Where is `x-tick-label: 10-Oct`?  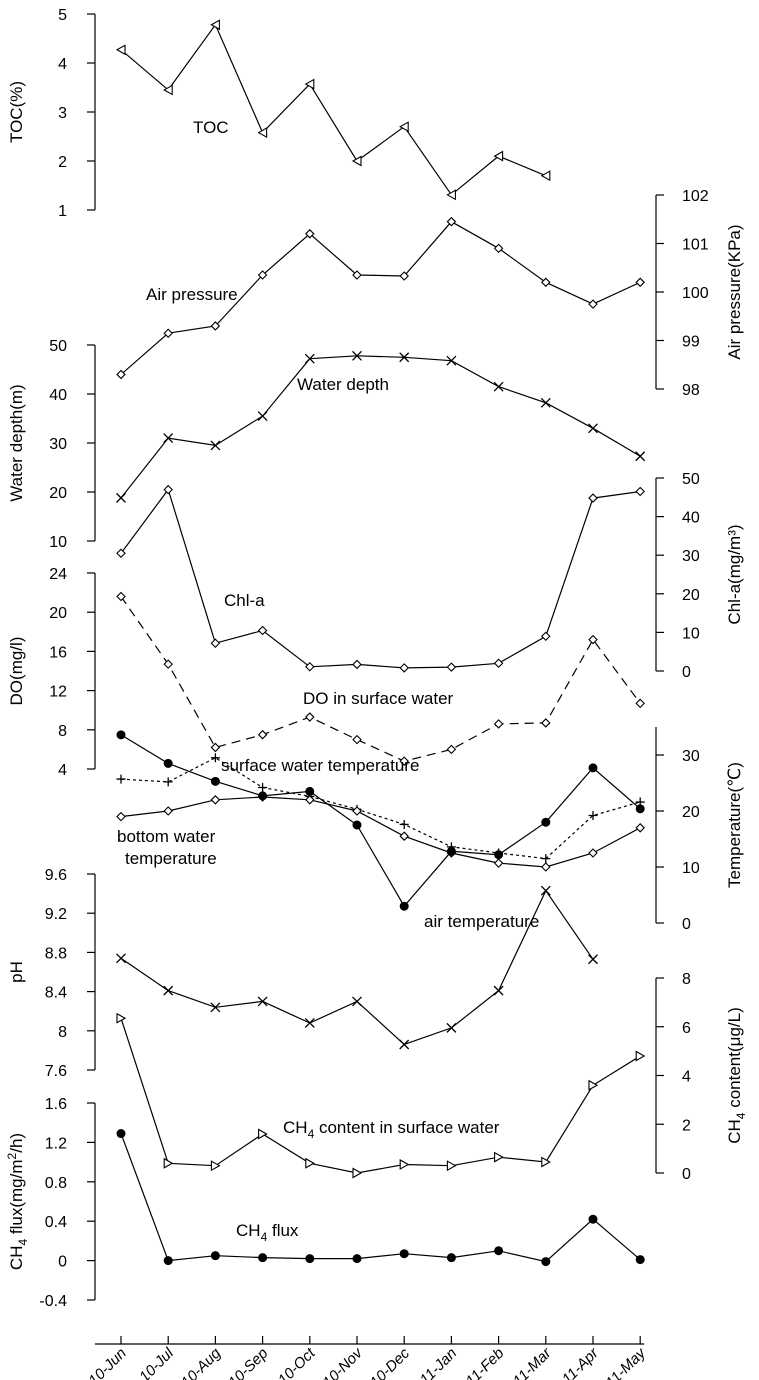
x-tick-label: 10-Oct is located at coordinates (297, 1362).